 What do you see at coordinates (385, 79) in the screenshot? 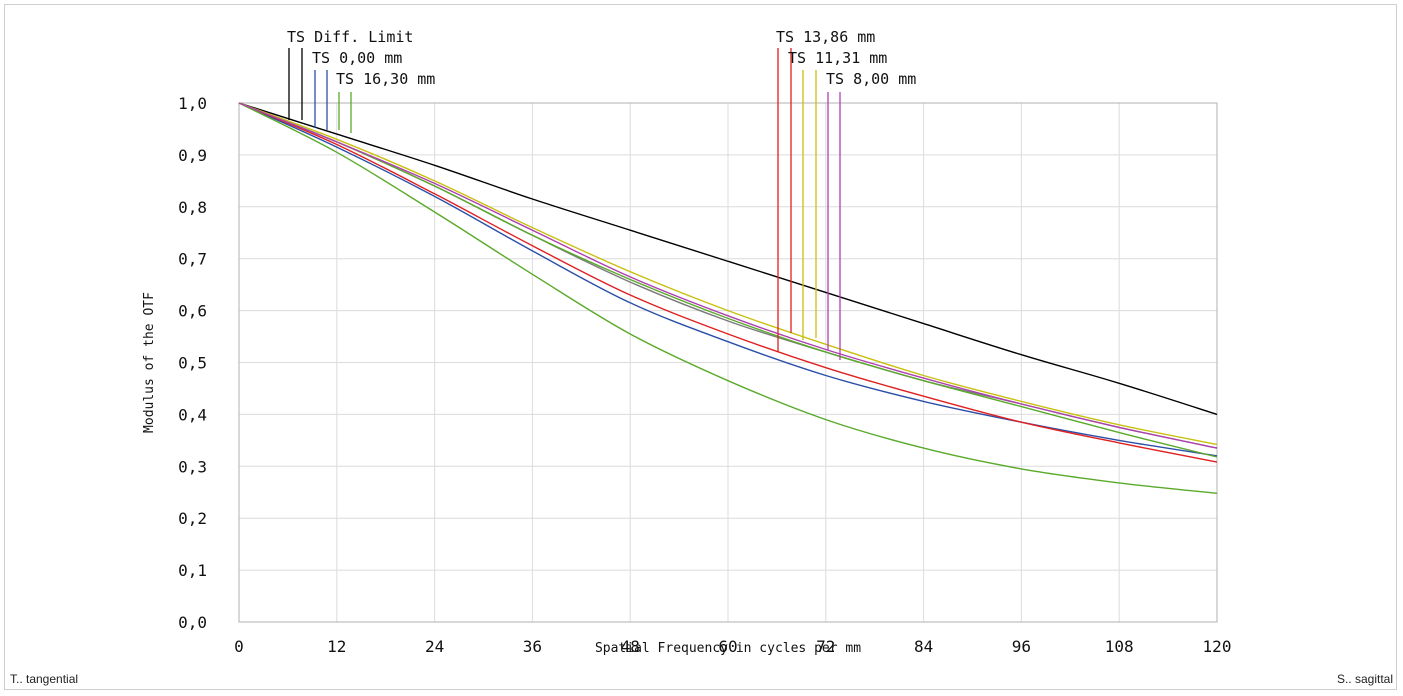
I see `legend-label: TS 16,30 mm` at bounding box center [385, 79].